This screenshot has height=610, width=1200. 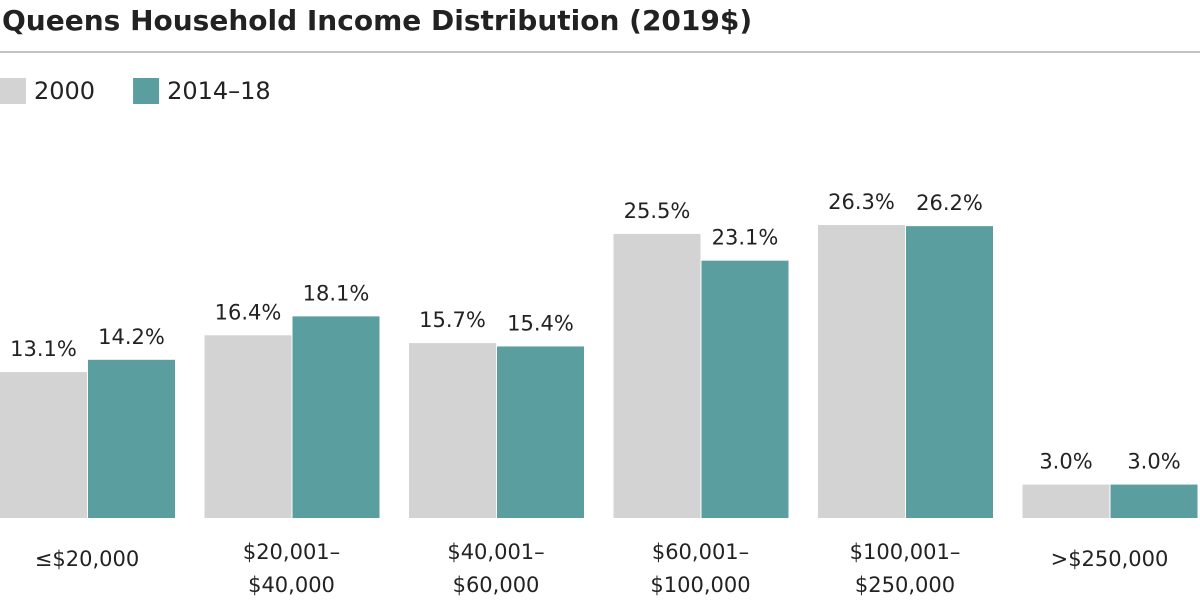 What do you see at coordinates (905, 585) in the screenshot?
I see `x-tick-label: $250,000` at bounding box center [905, 585].